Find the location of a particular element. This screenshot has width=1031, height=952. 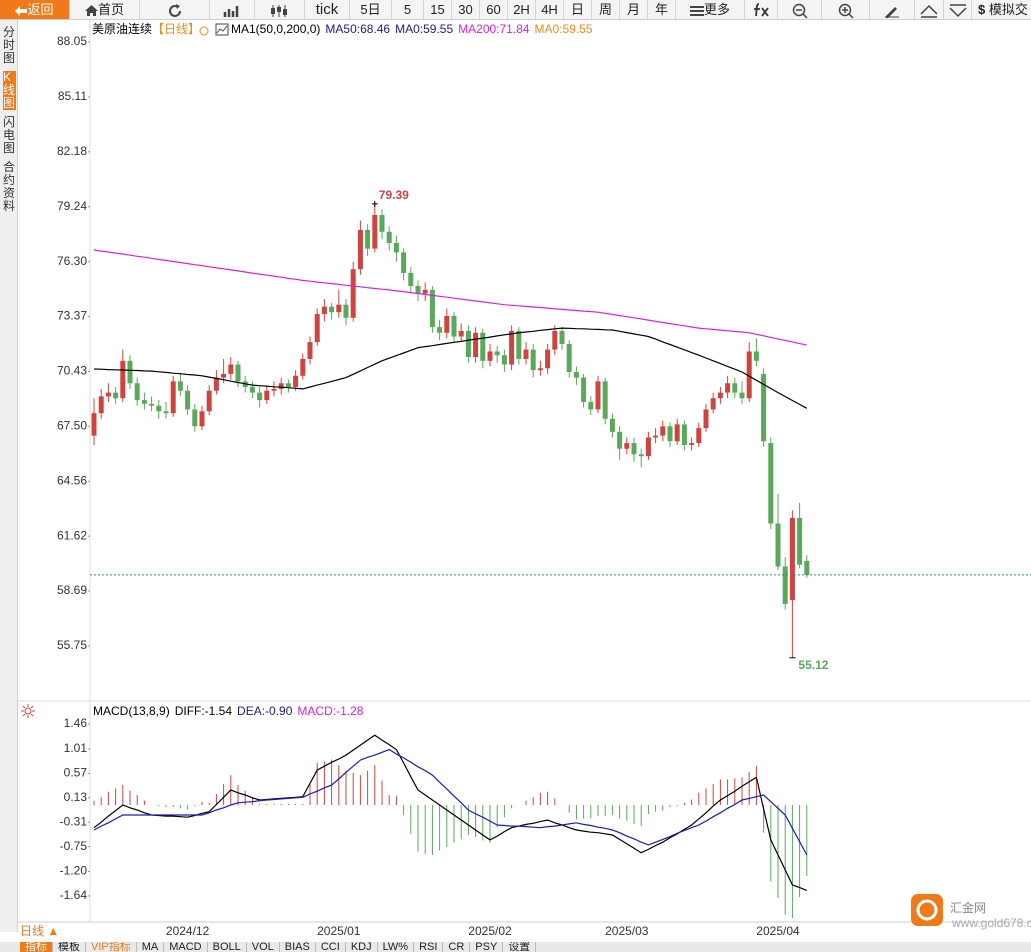

period-button: 周 is located at coordinates (606, 9).